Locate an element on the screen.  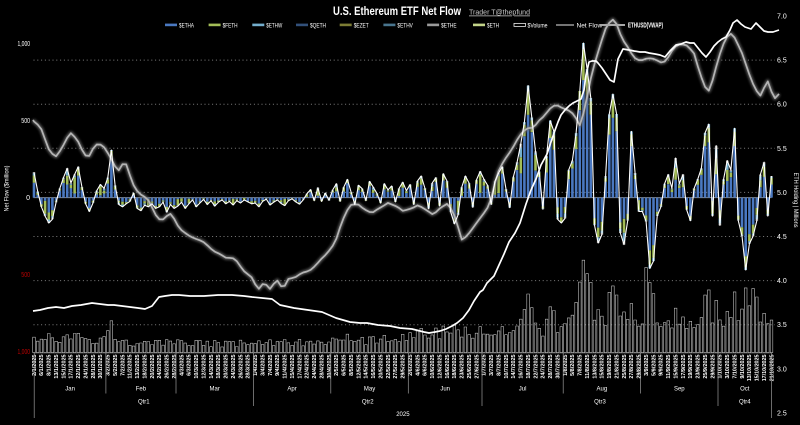
svg-text: 28/1/2025 is located at coordinates (94, 367).